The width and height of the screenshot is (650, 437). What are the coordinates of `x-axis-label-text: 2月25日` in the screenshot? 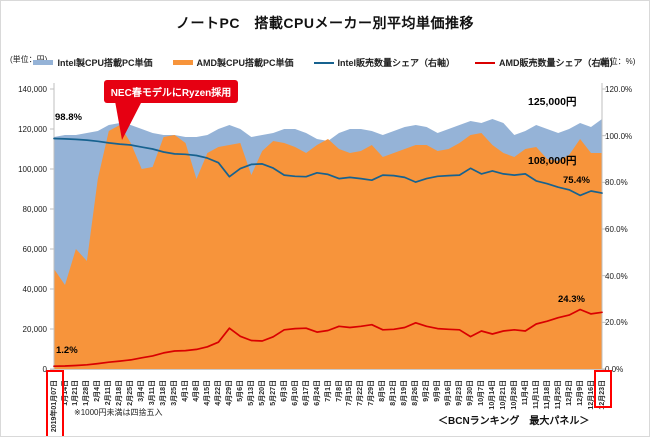 It's located at (131, 393).